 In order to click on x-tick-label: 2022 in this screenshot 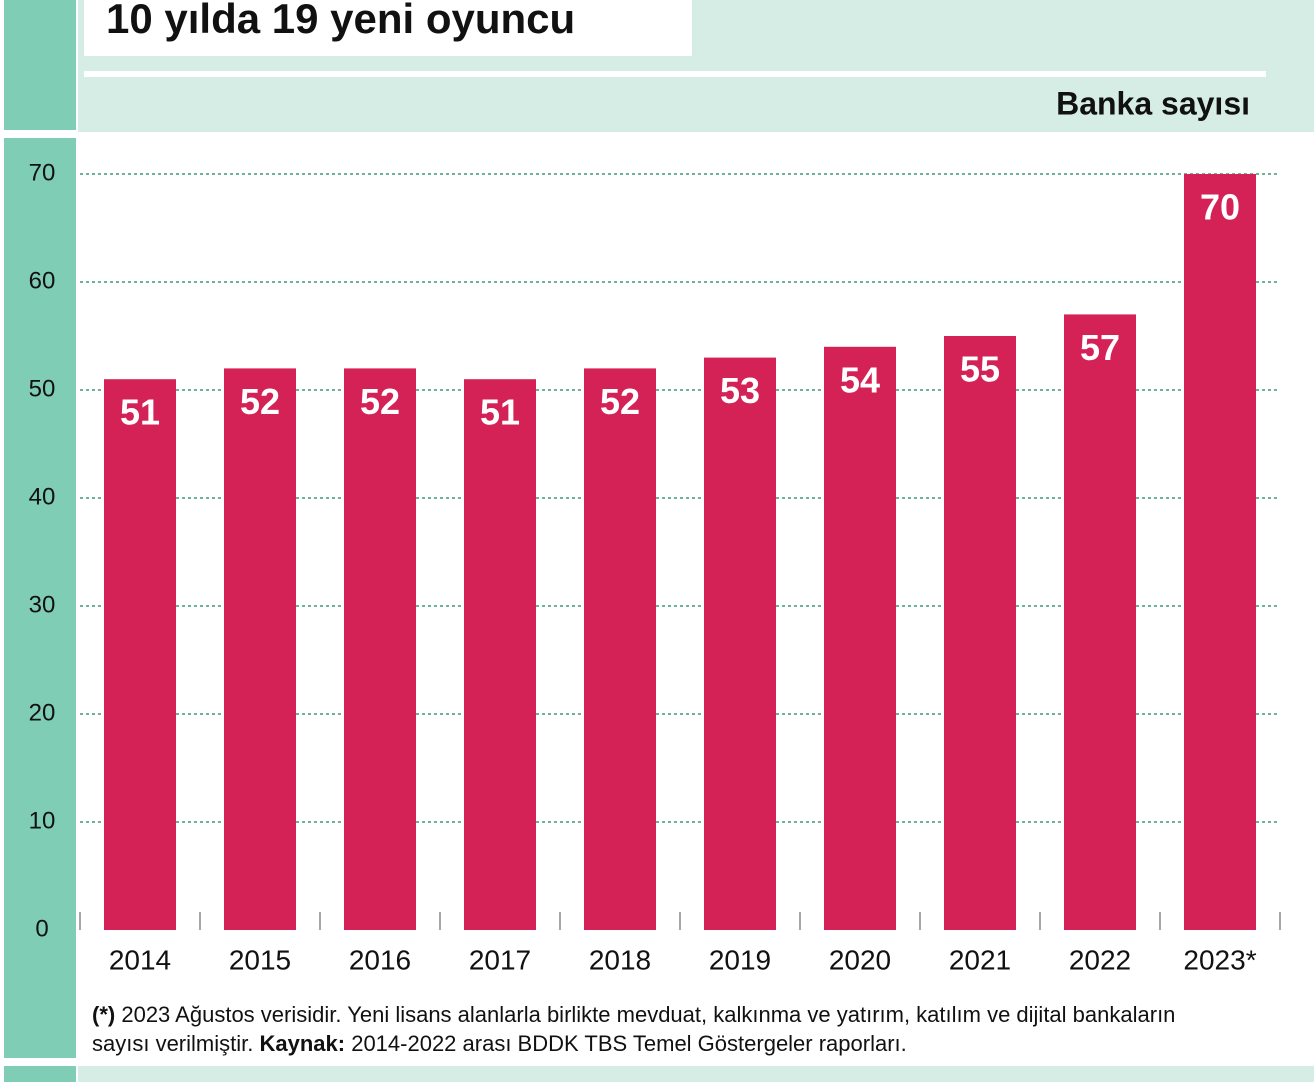, I will do `click(1100, 959)`.